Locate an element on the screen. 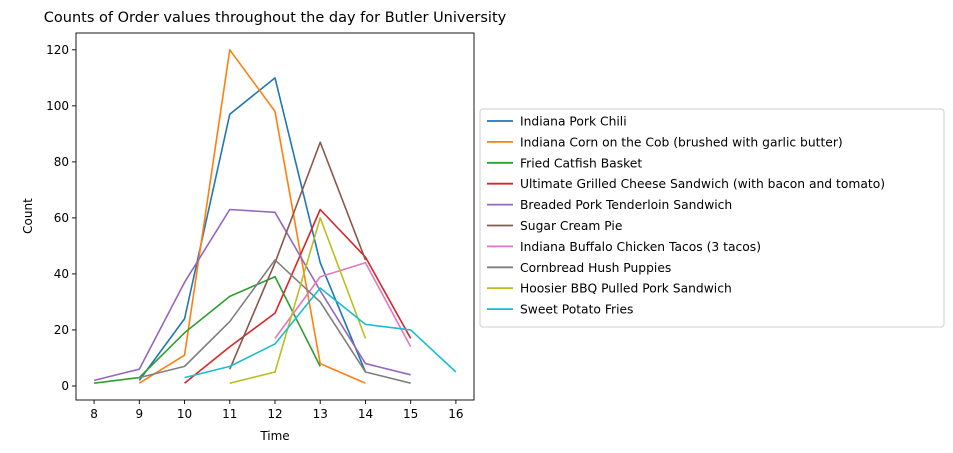 This screenshot has width=953, height=453. legend-label: Fried Catfish Basket is located at coordinates (581, 163).